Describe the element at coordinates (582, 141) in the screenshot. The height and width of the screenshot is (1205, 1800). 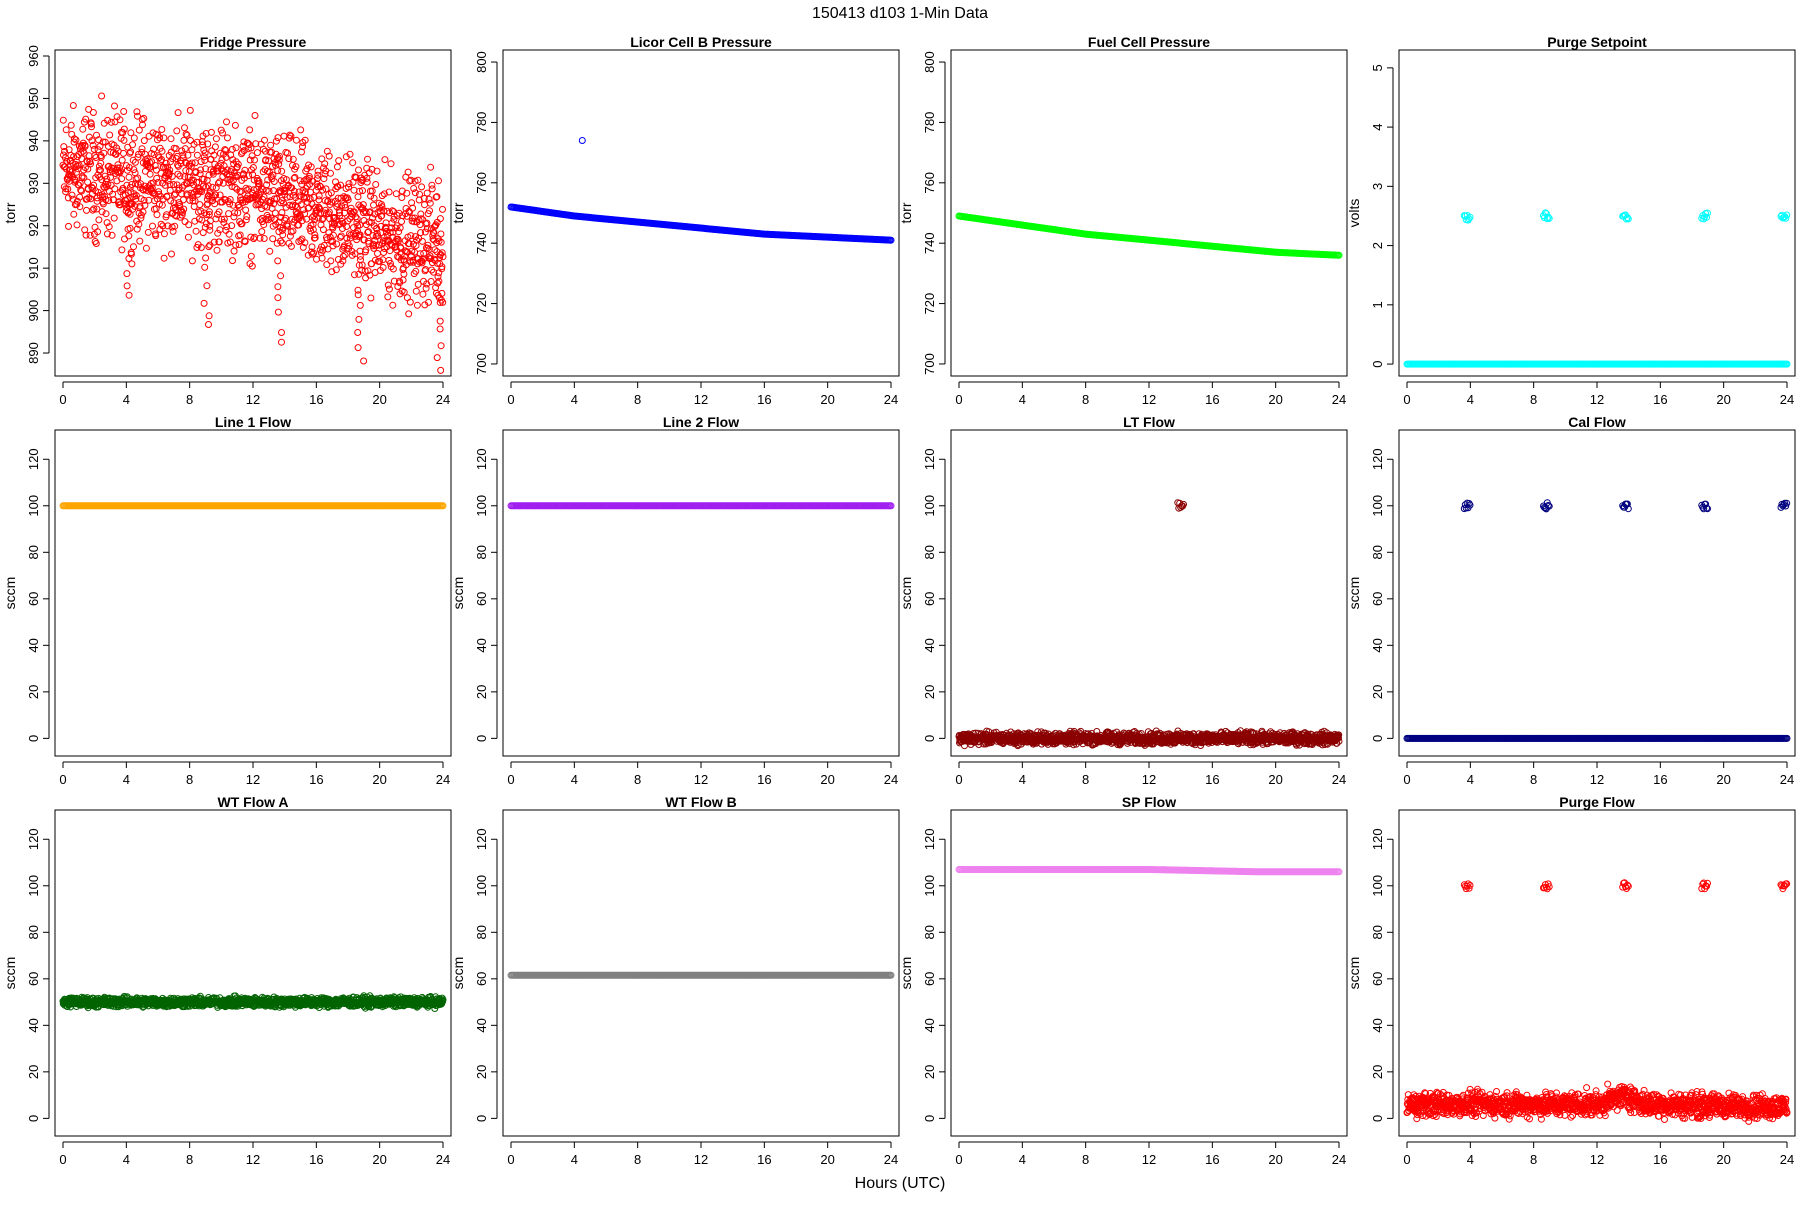
I see `outlier-point` at that location.